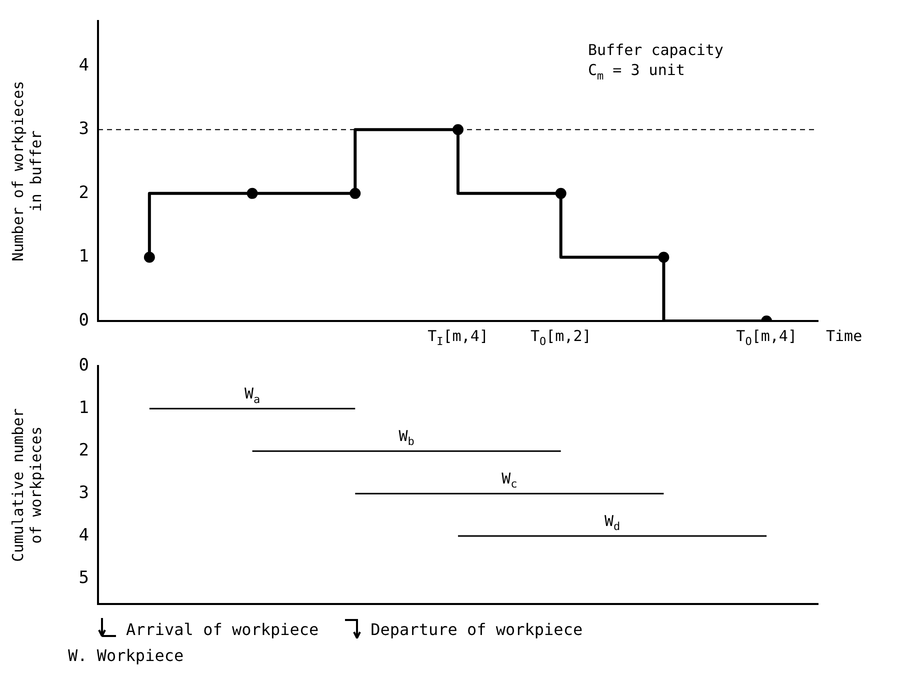  What do you see at coordinates (26, 171) in the screenshot?
I see `y-axis-title: Number of workpieces in buffer` at bounding box center [26, 171].